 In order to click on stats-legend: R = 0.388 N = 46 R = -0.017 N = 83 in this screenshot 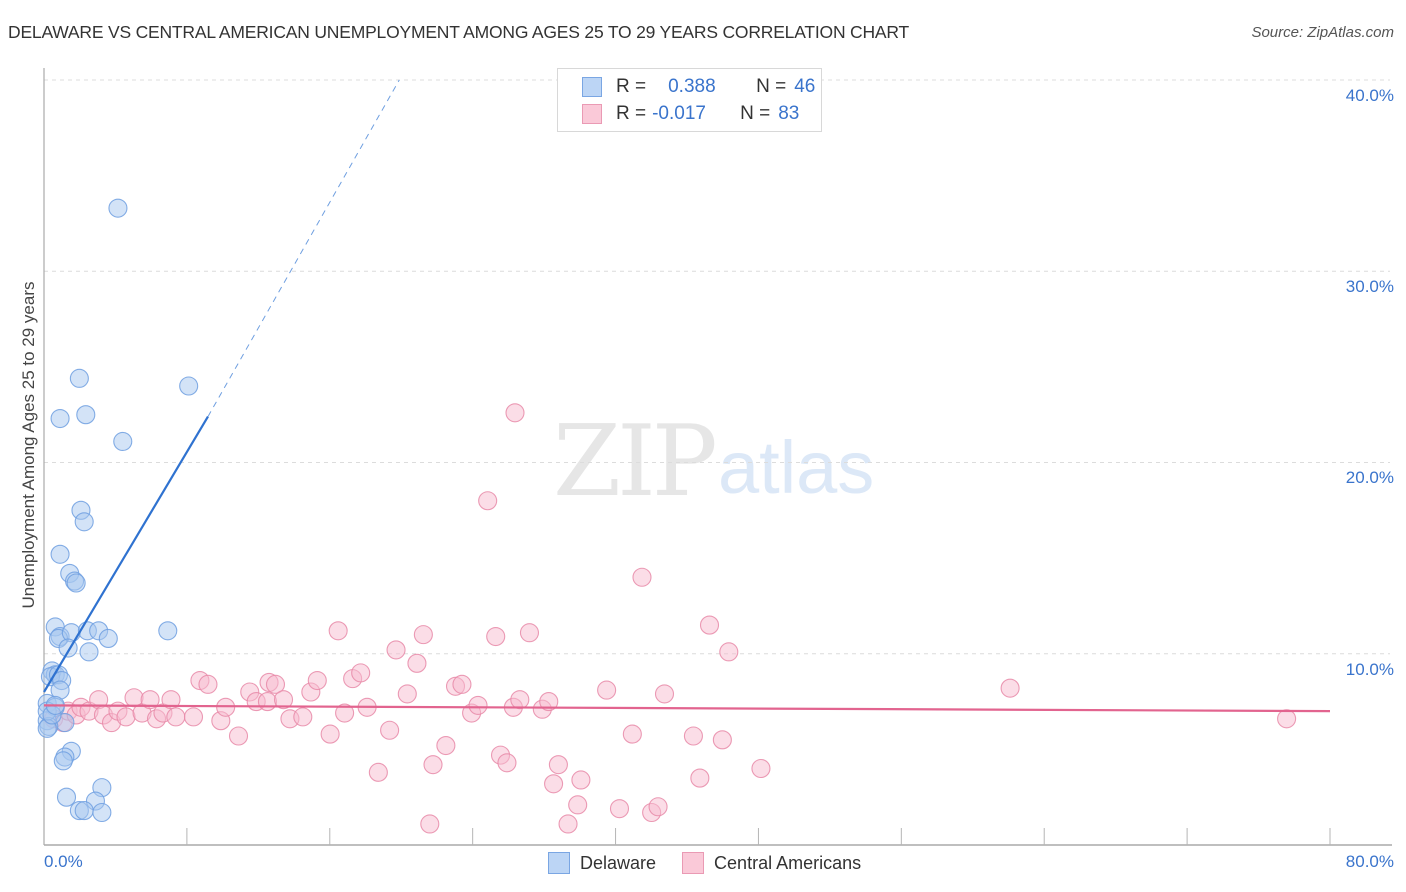, I will do `click(689, 100)`.